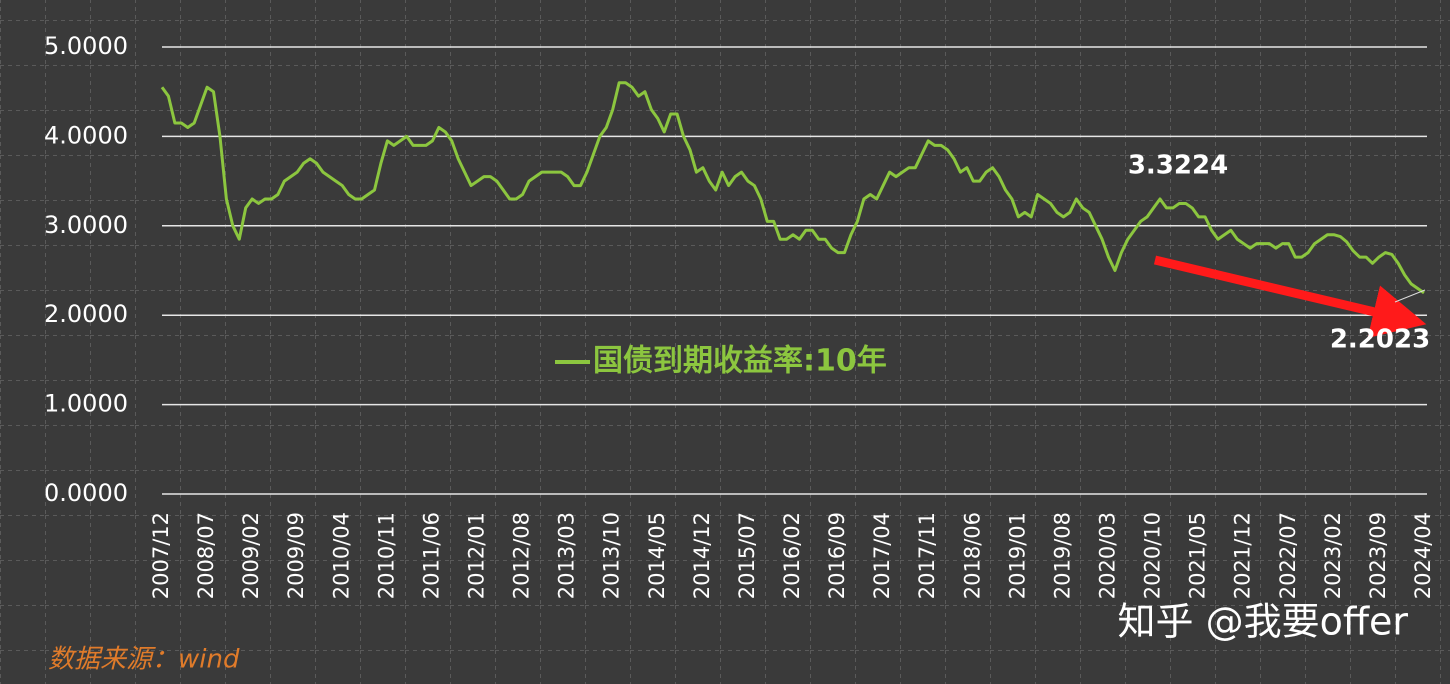 This screenshot has height=684, width=1450. Describe the element at coordinates (1062, 555) in the screenshot. I see `x-tick-label: 2019/08` at that location.